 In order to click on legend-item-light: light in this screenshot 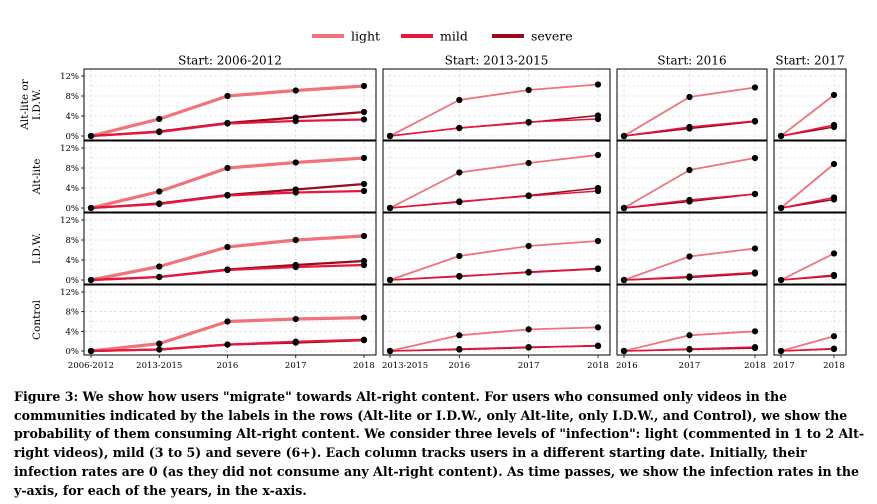, I will do `click(346, 36)`.